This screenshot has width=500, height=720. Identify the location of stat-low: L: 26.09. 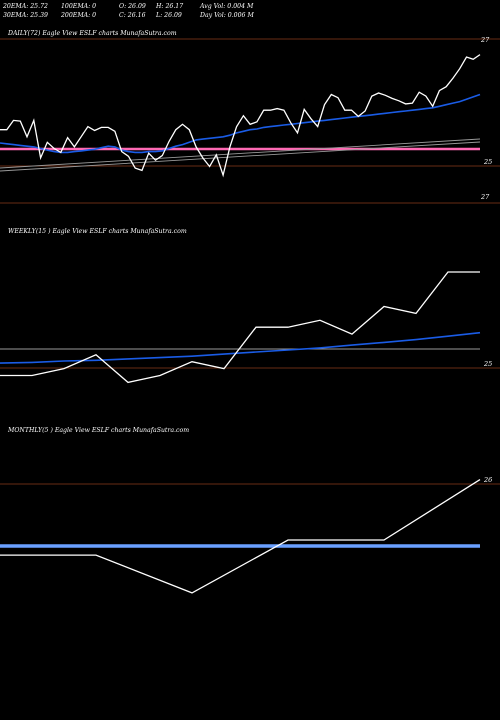
(169, 15).